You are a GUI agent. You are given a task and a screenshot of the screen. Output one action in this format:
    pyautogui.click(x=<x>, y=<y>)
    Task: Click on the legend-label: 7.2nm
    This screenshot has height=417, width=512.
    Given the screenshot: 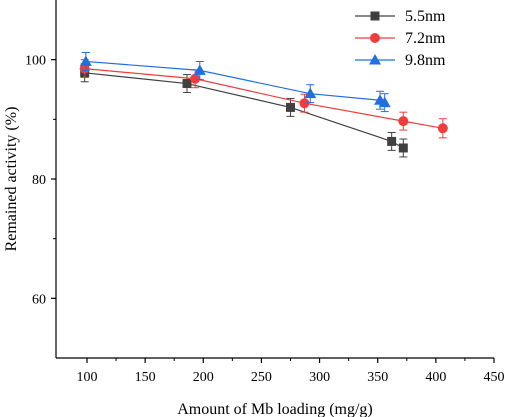 What is the action you would take?
    pyautogui.click(x=425, y=38)
    